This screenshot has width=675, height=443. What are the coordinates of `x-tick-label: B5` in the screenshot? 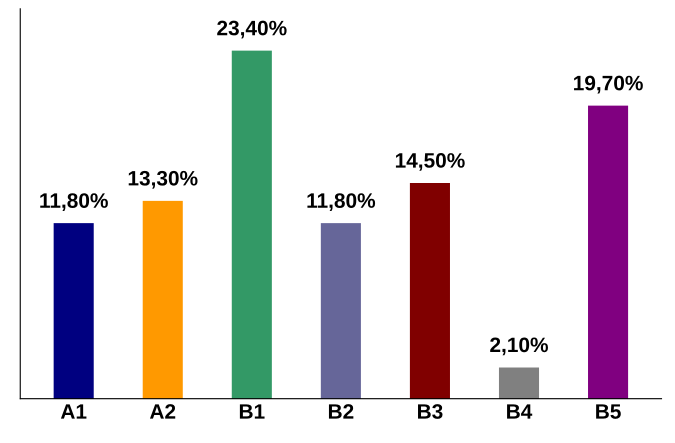 It's located at (608, 411).